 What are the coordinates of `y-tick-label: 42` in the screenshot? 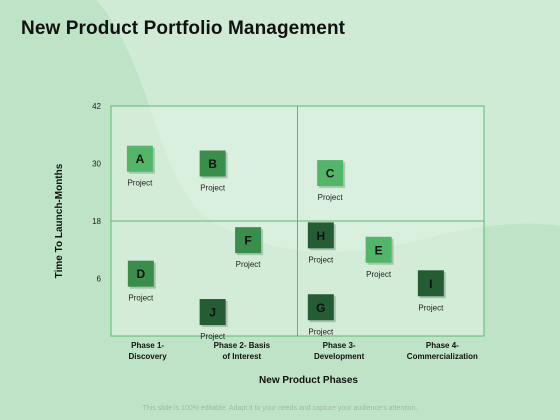 It's located at (96, 106).